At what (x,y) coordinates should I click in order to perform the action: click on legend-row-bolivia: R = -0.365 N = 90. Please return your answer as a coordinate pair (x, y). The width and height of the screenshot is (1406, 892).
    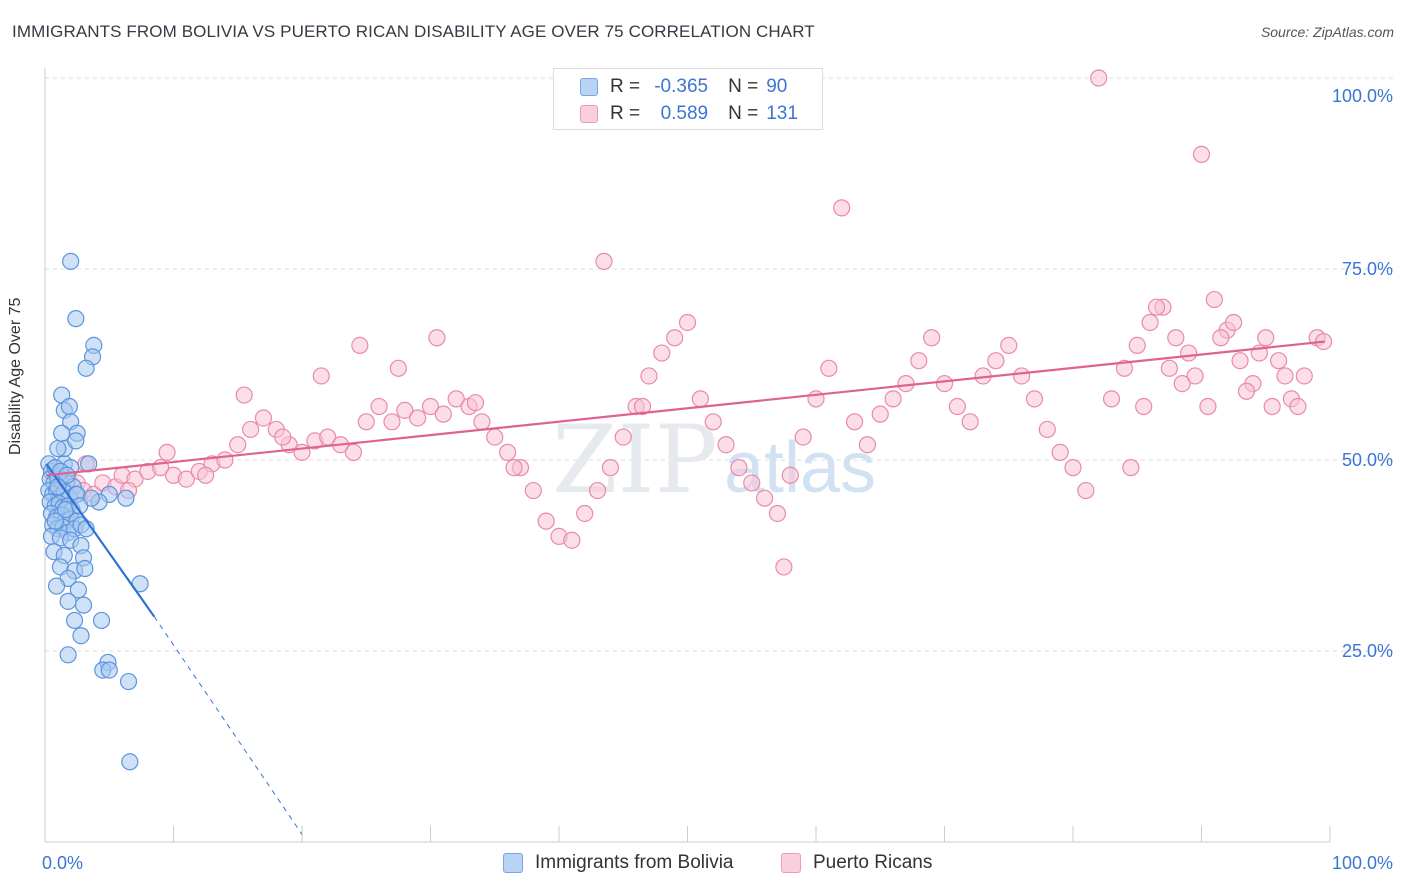
    Looking at the image, I should click on (683, 87).